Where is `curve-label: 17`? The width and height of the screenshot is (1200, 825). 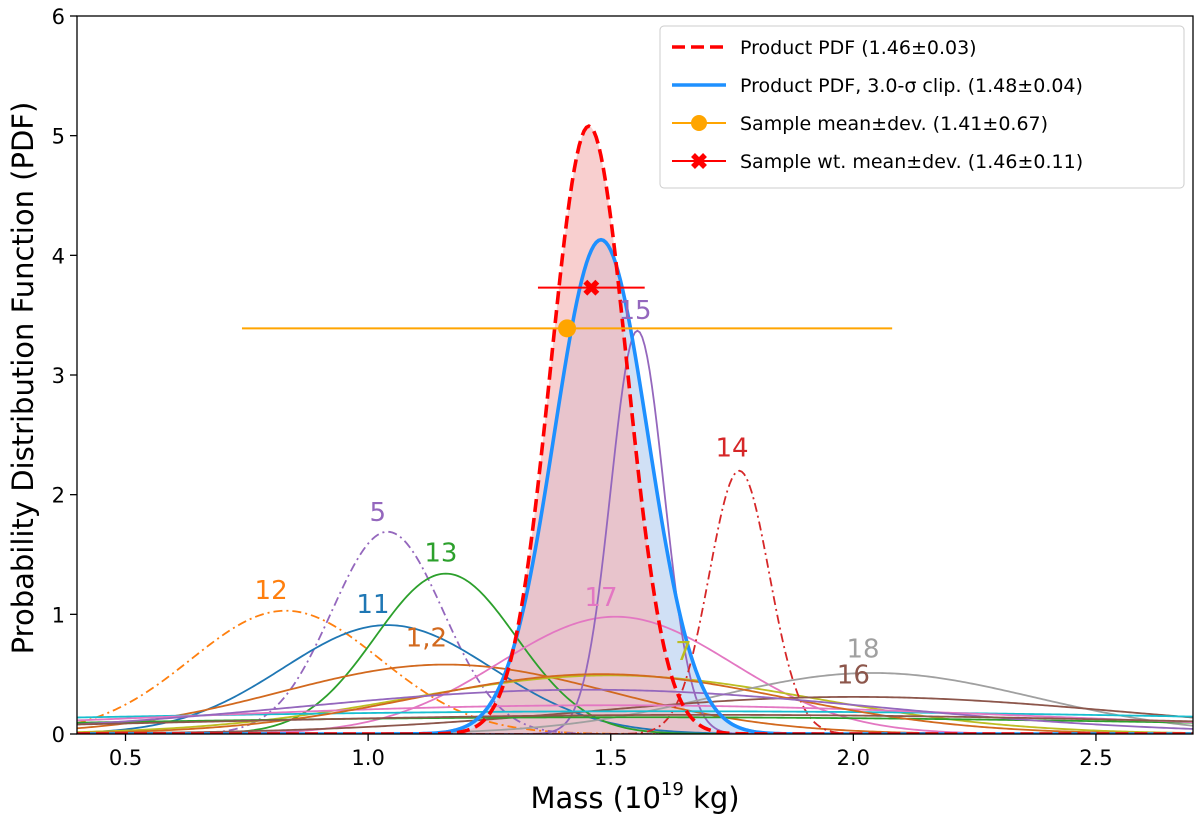
curve-label: 17 is located at coordinates (600, 598).